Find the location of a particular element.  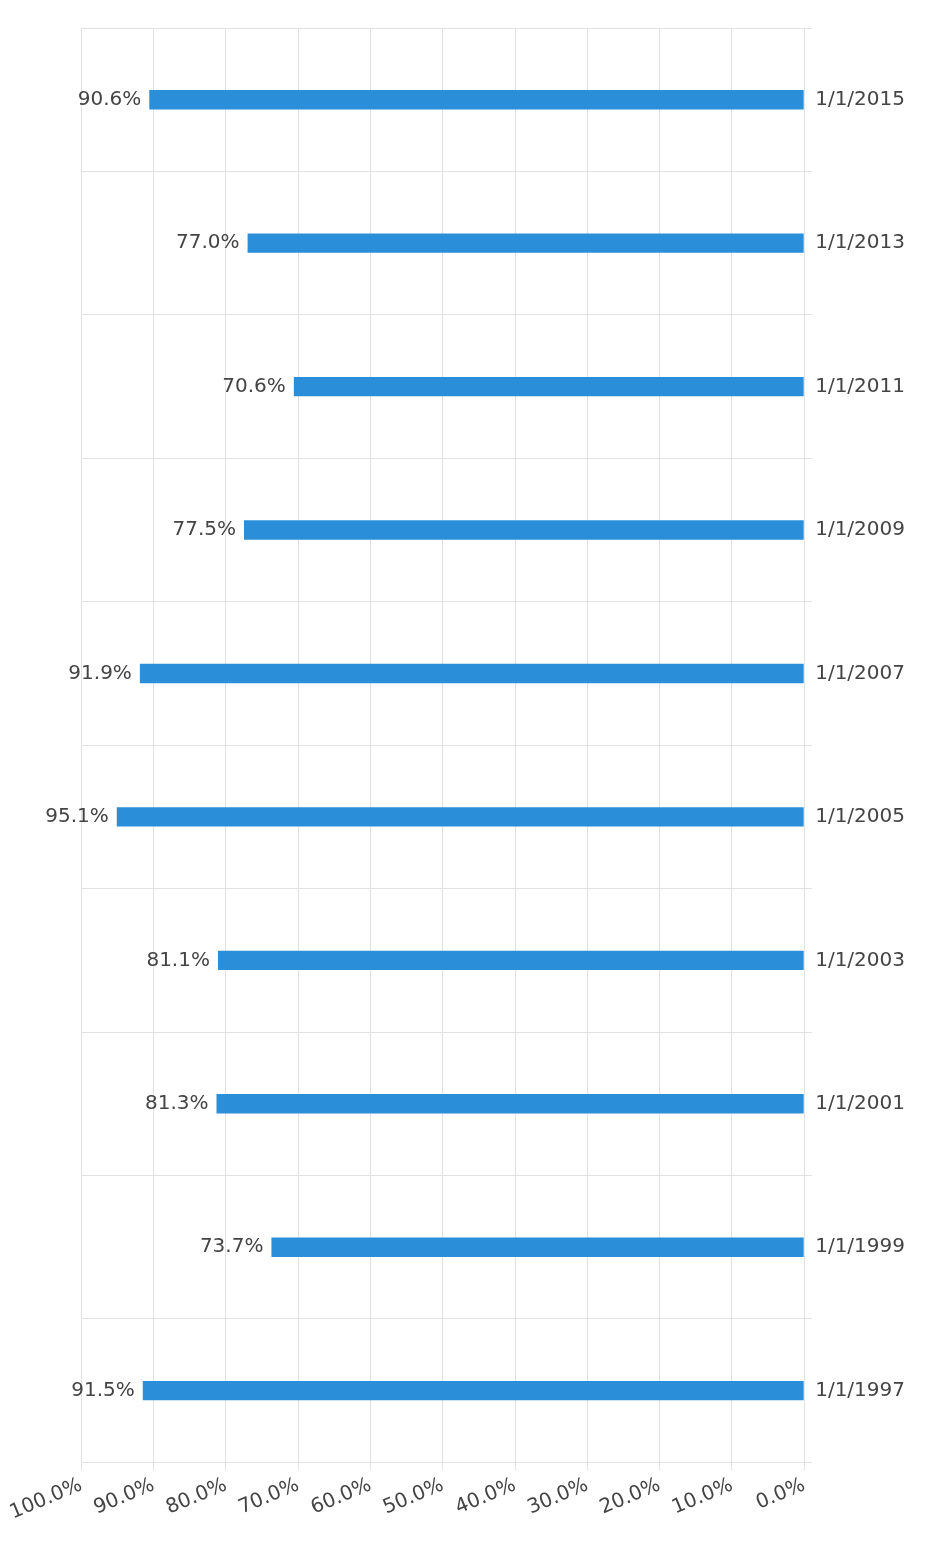

x-tick-label: 40.0% is located at coordinates (485, 1495).